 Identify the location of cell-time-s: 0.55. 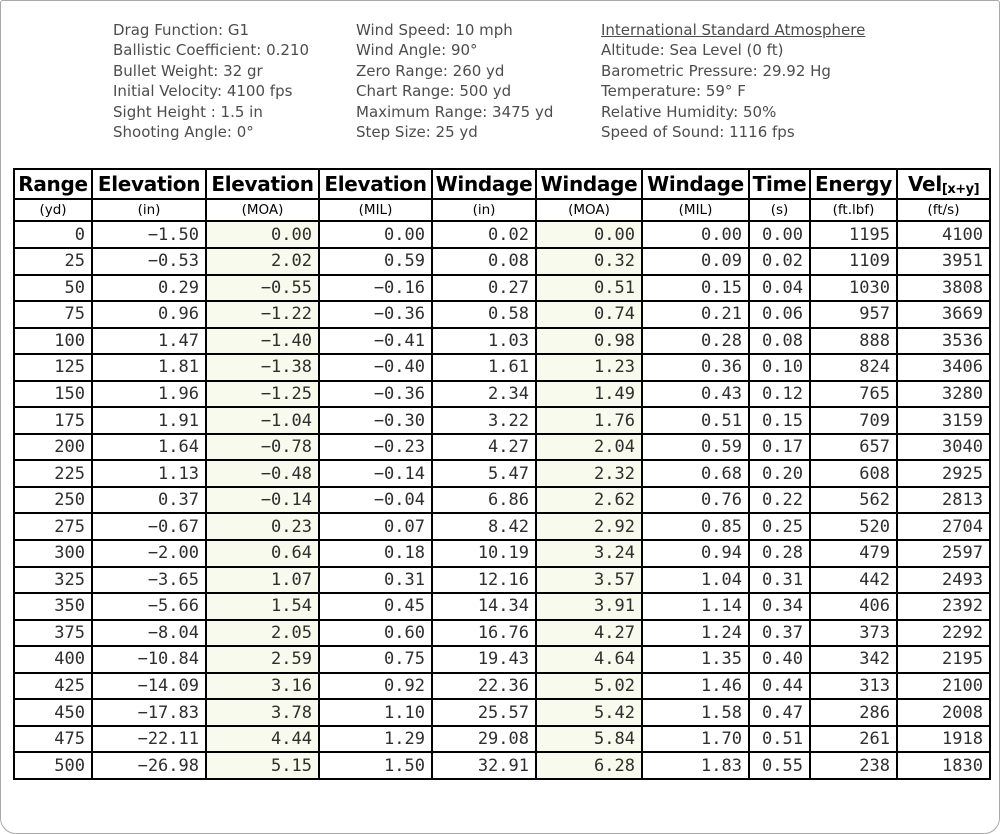
(779, 765).